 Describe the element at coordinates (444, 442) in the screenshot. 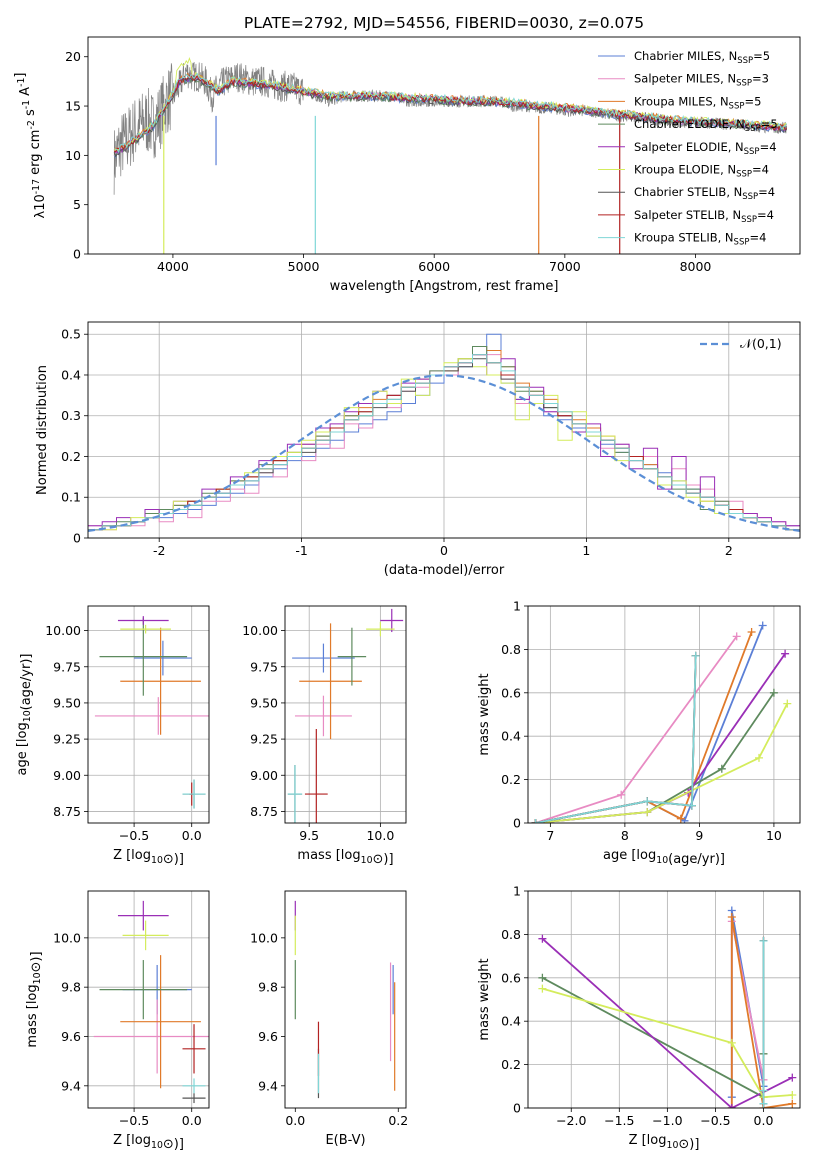

I see `histogram-step` at that location.